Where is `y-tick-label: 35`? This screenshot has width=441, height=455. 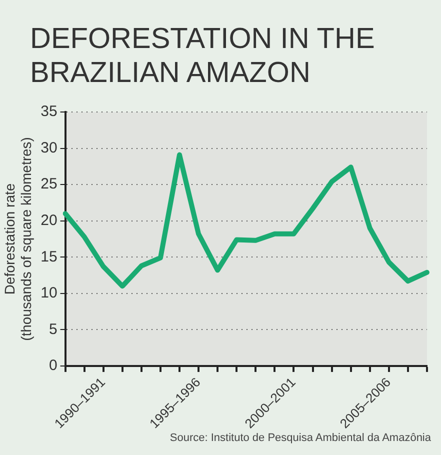
y-tick-label: 35 is located at coordinates (49, 111).